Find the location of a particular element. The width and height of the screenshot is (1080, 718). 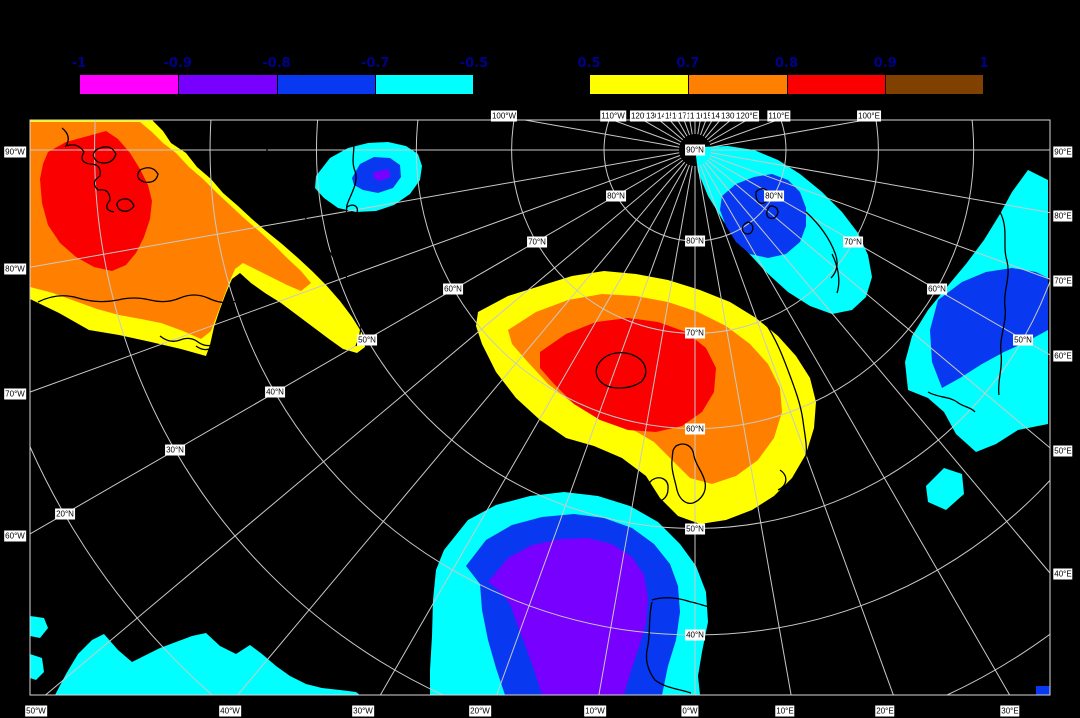

region-svalbard-barents-core is located at coordinates (763, 216).